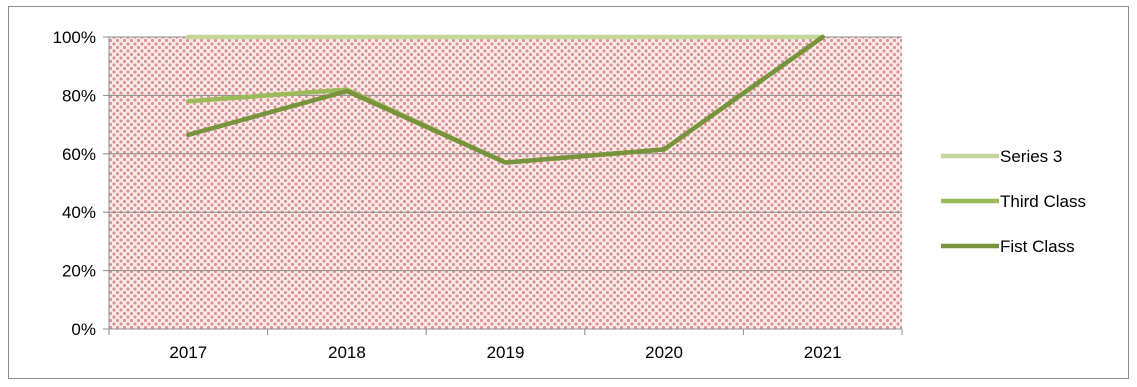 This screenshot has height=387, width=1137. What do you see at coordinates (79, 212) in the screenshot?
I see `y-tick-label: 40%` at bounding box center [79, 212].